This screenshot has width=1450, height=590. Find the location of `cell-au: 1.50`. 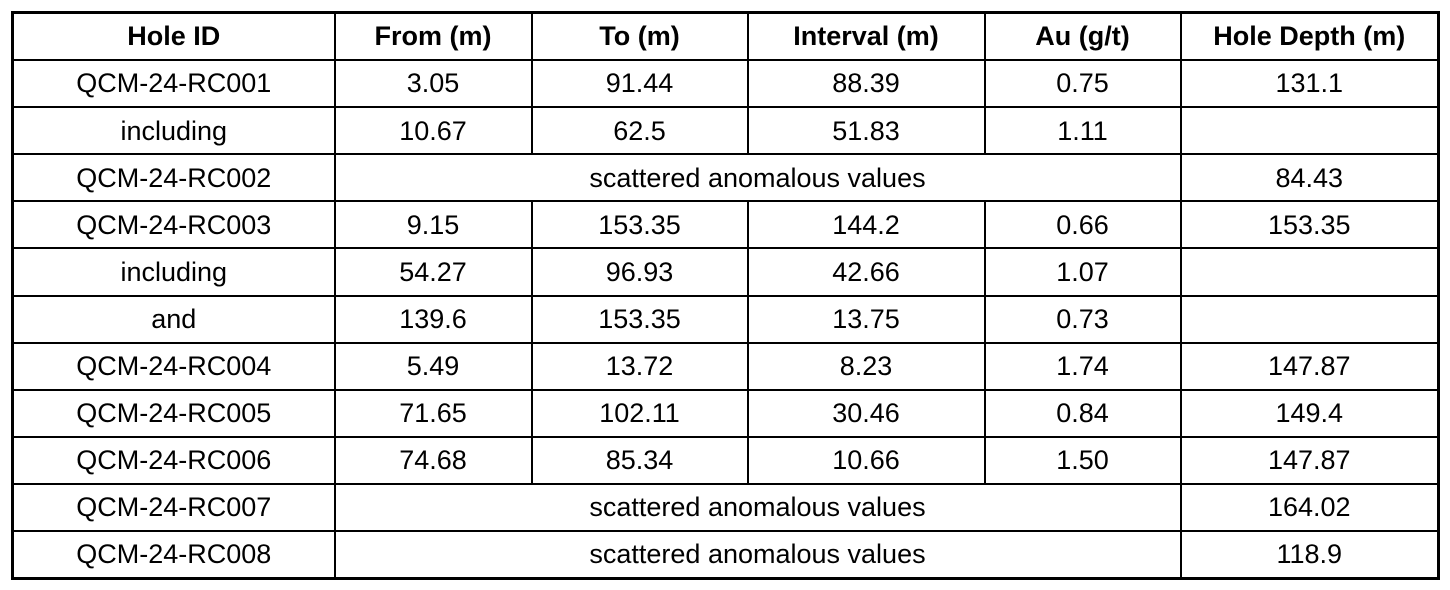

cell-au: 1.50 is located at coordinates (1082, 460).